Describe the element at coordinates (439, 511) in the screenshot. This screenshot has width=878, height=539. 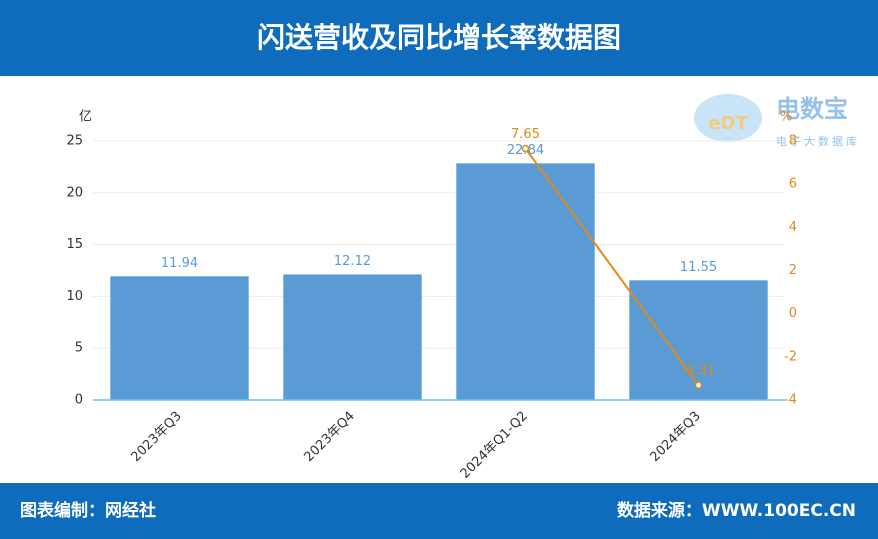
I see `footer-band` at that location.